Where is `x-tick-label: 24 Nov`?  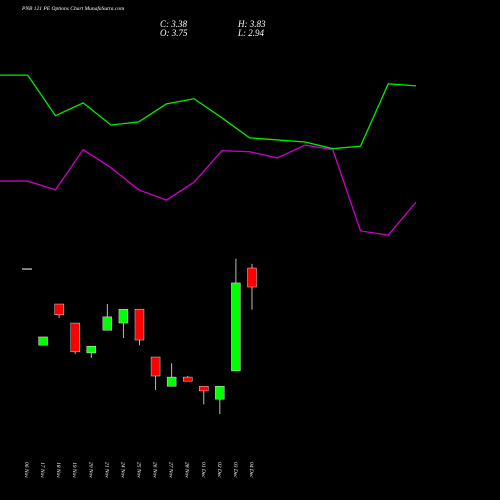
x-tick-label: 24 Nov is located at coordinates (122, 470).